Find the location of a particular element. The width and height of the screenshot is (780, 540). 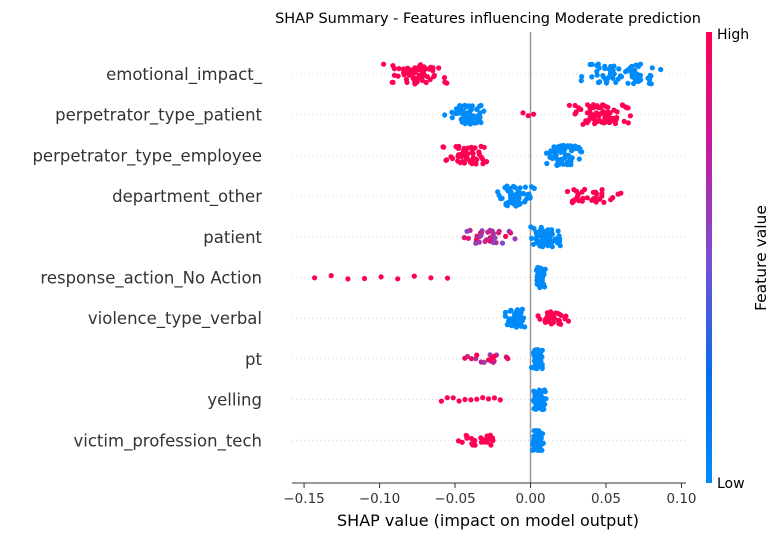

x-tick-label: −0.10 is located at coordinates (379, 499).